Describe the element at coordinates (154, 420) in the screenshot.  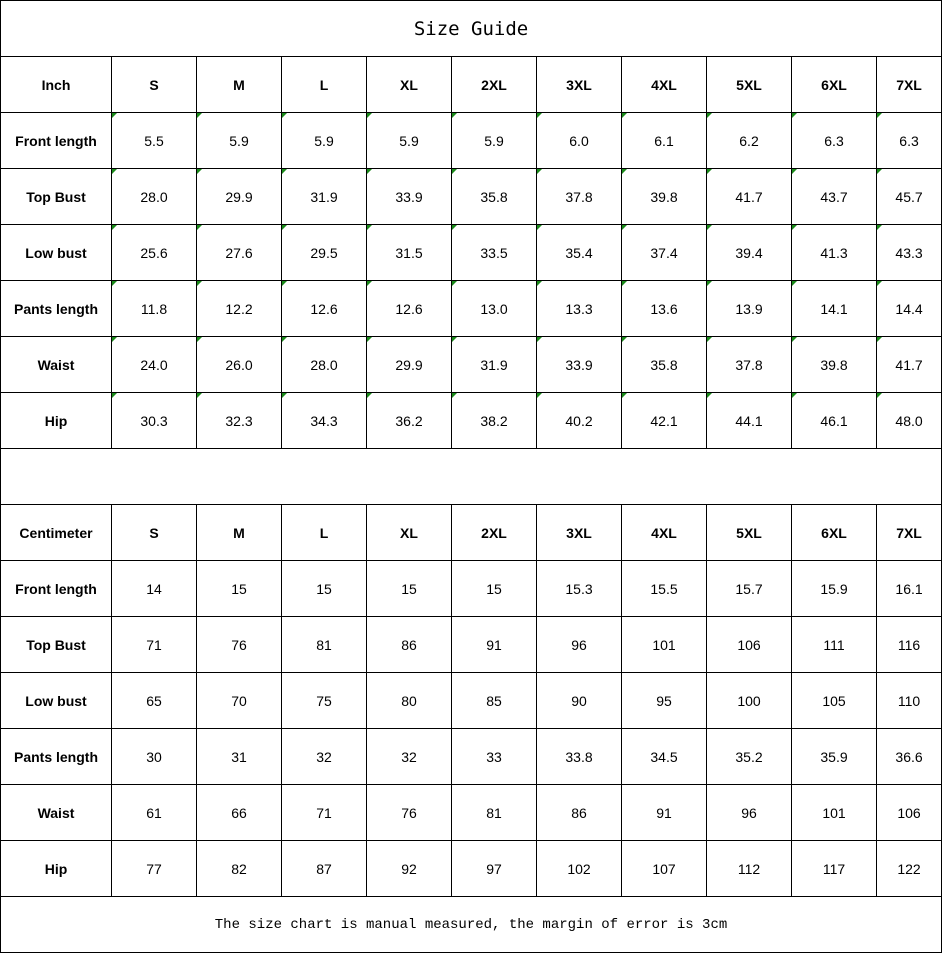
I see `measurement-cell: 30.3` at that location.